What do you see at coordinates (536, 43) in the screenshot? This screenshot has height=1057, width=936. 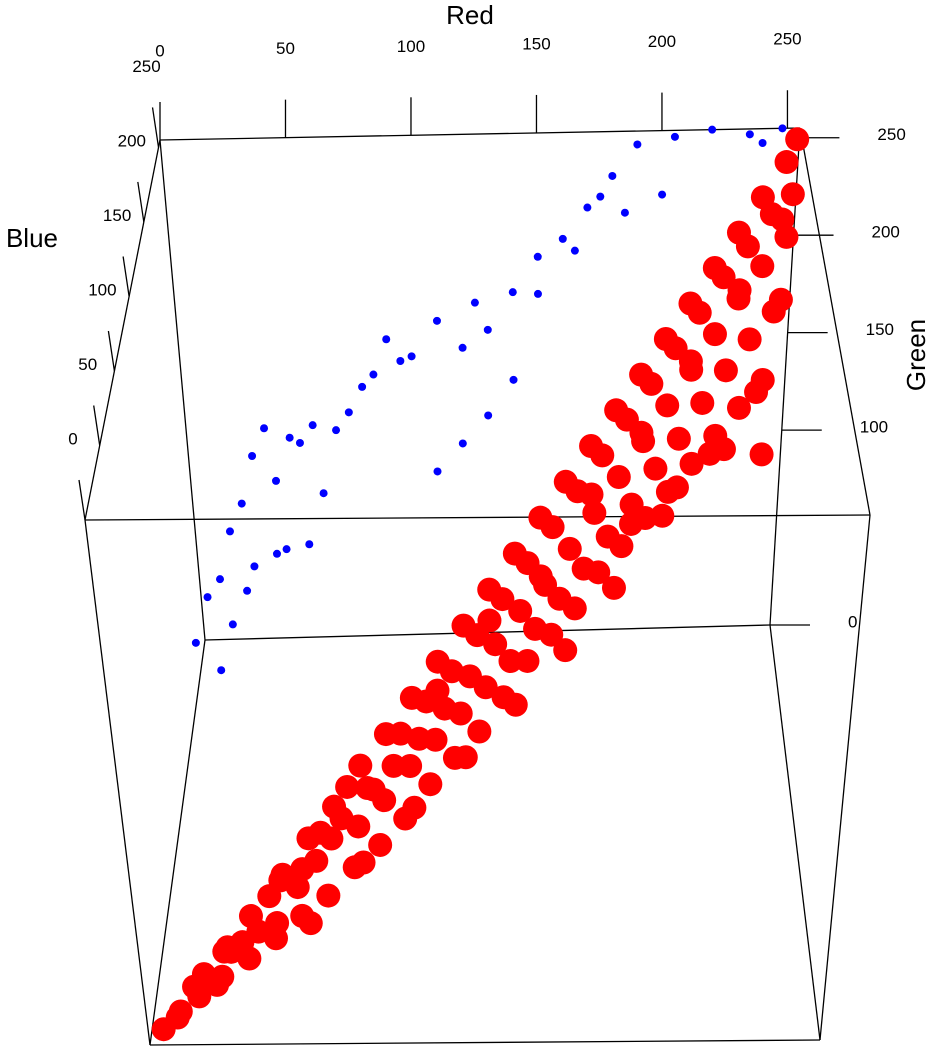 I see `x-tick-label: 150` at bounding box center [536, 43].